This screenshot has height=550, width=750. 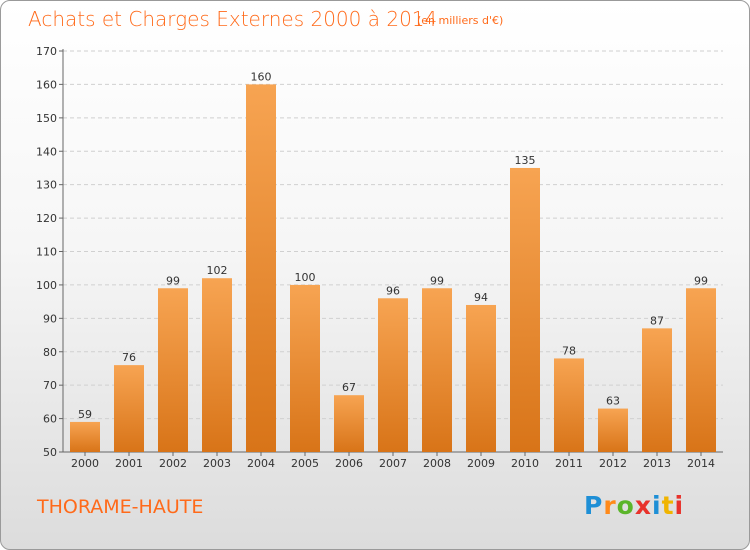 I want to click on y-tick-label: 110, so click(x=46, y=252).